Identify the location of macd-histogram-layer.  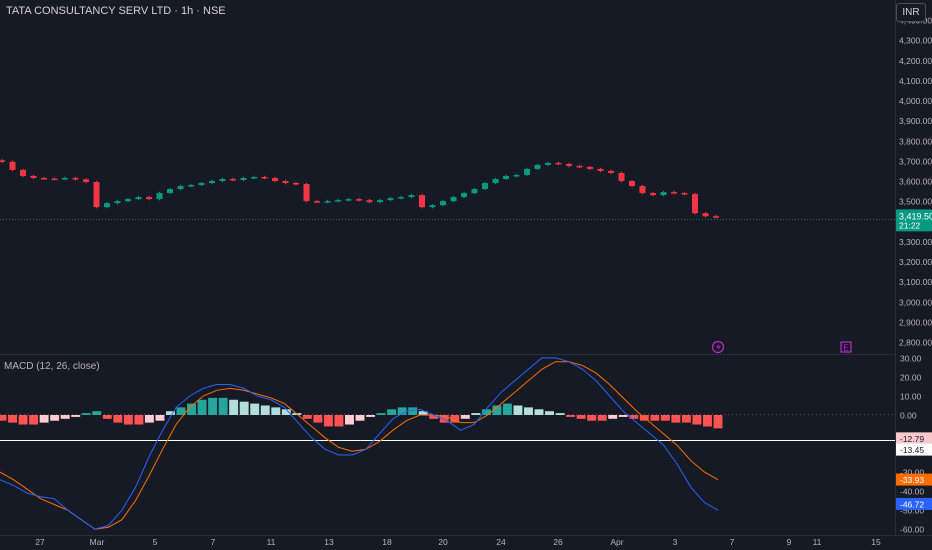
(361, 413).